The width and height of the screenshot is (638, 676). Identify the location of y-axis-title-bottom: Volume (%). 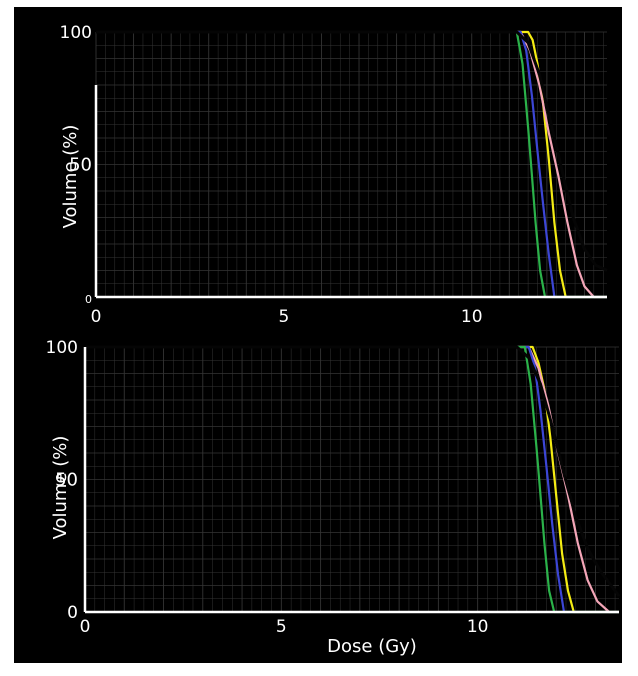
(60, 488).